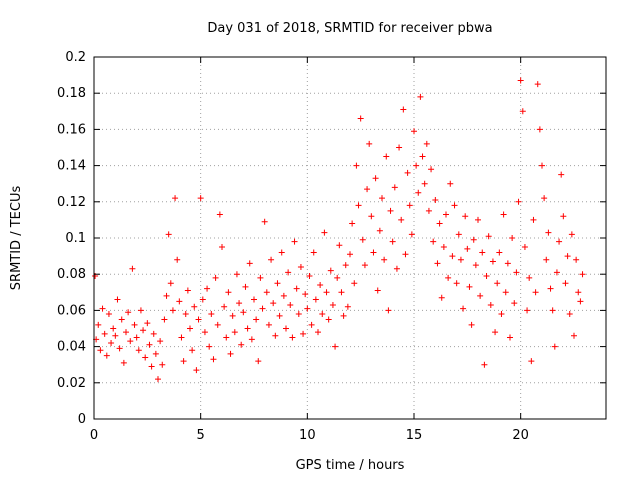  Describe the element at coordinates (82, 419) in the screenshot. I see `y-tick-label: 0` at that location.